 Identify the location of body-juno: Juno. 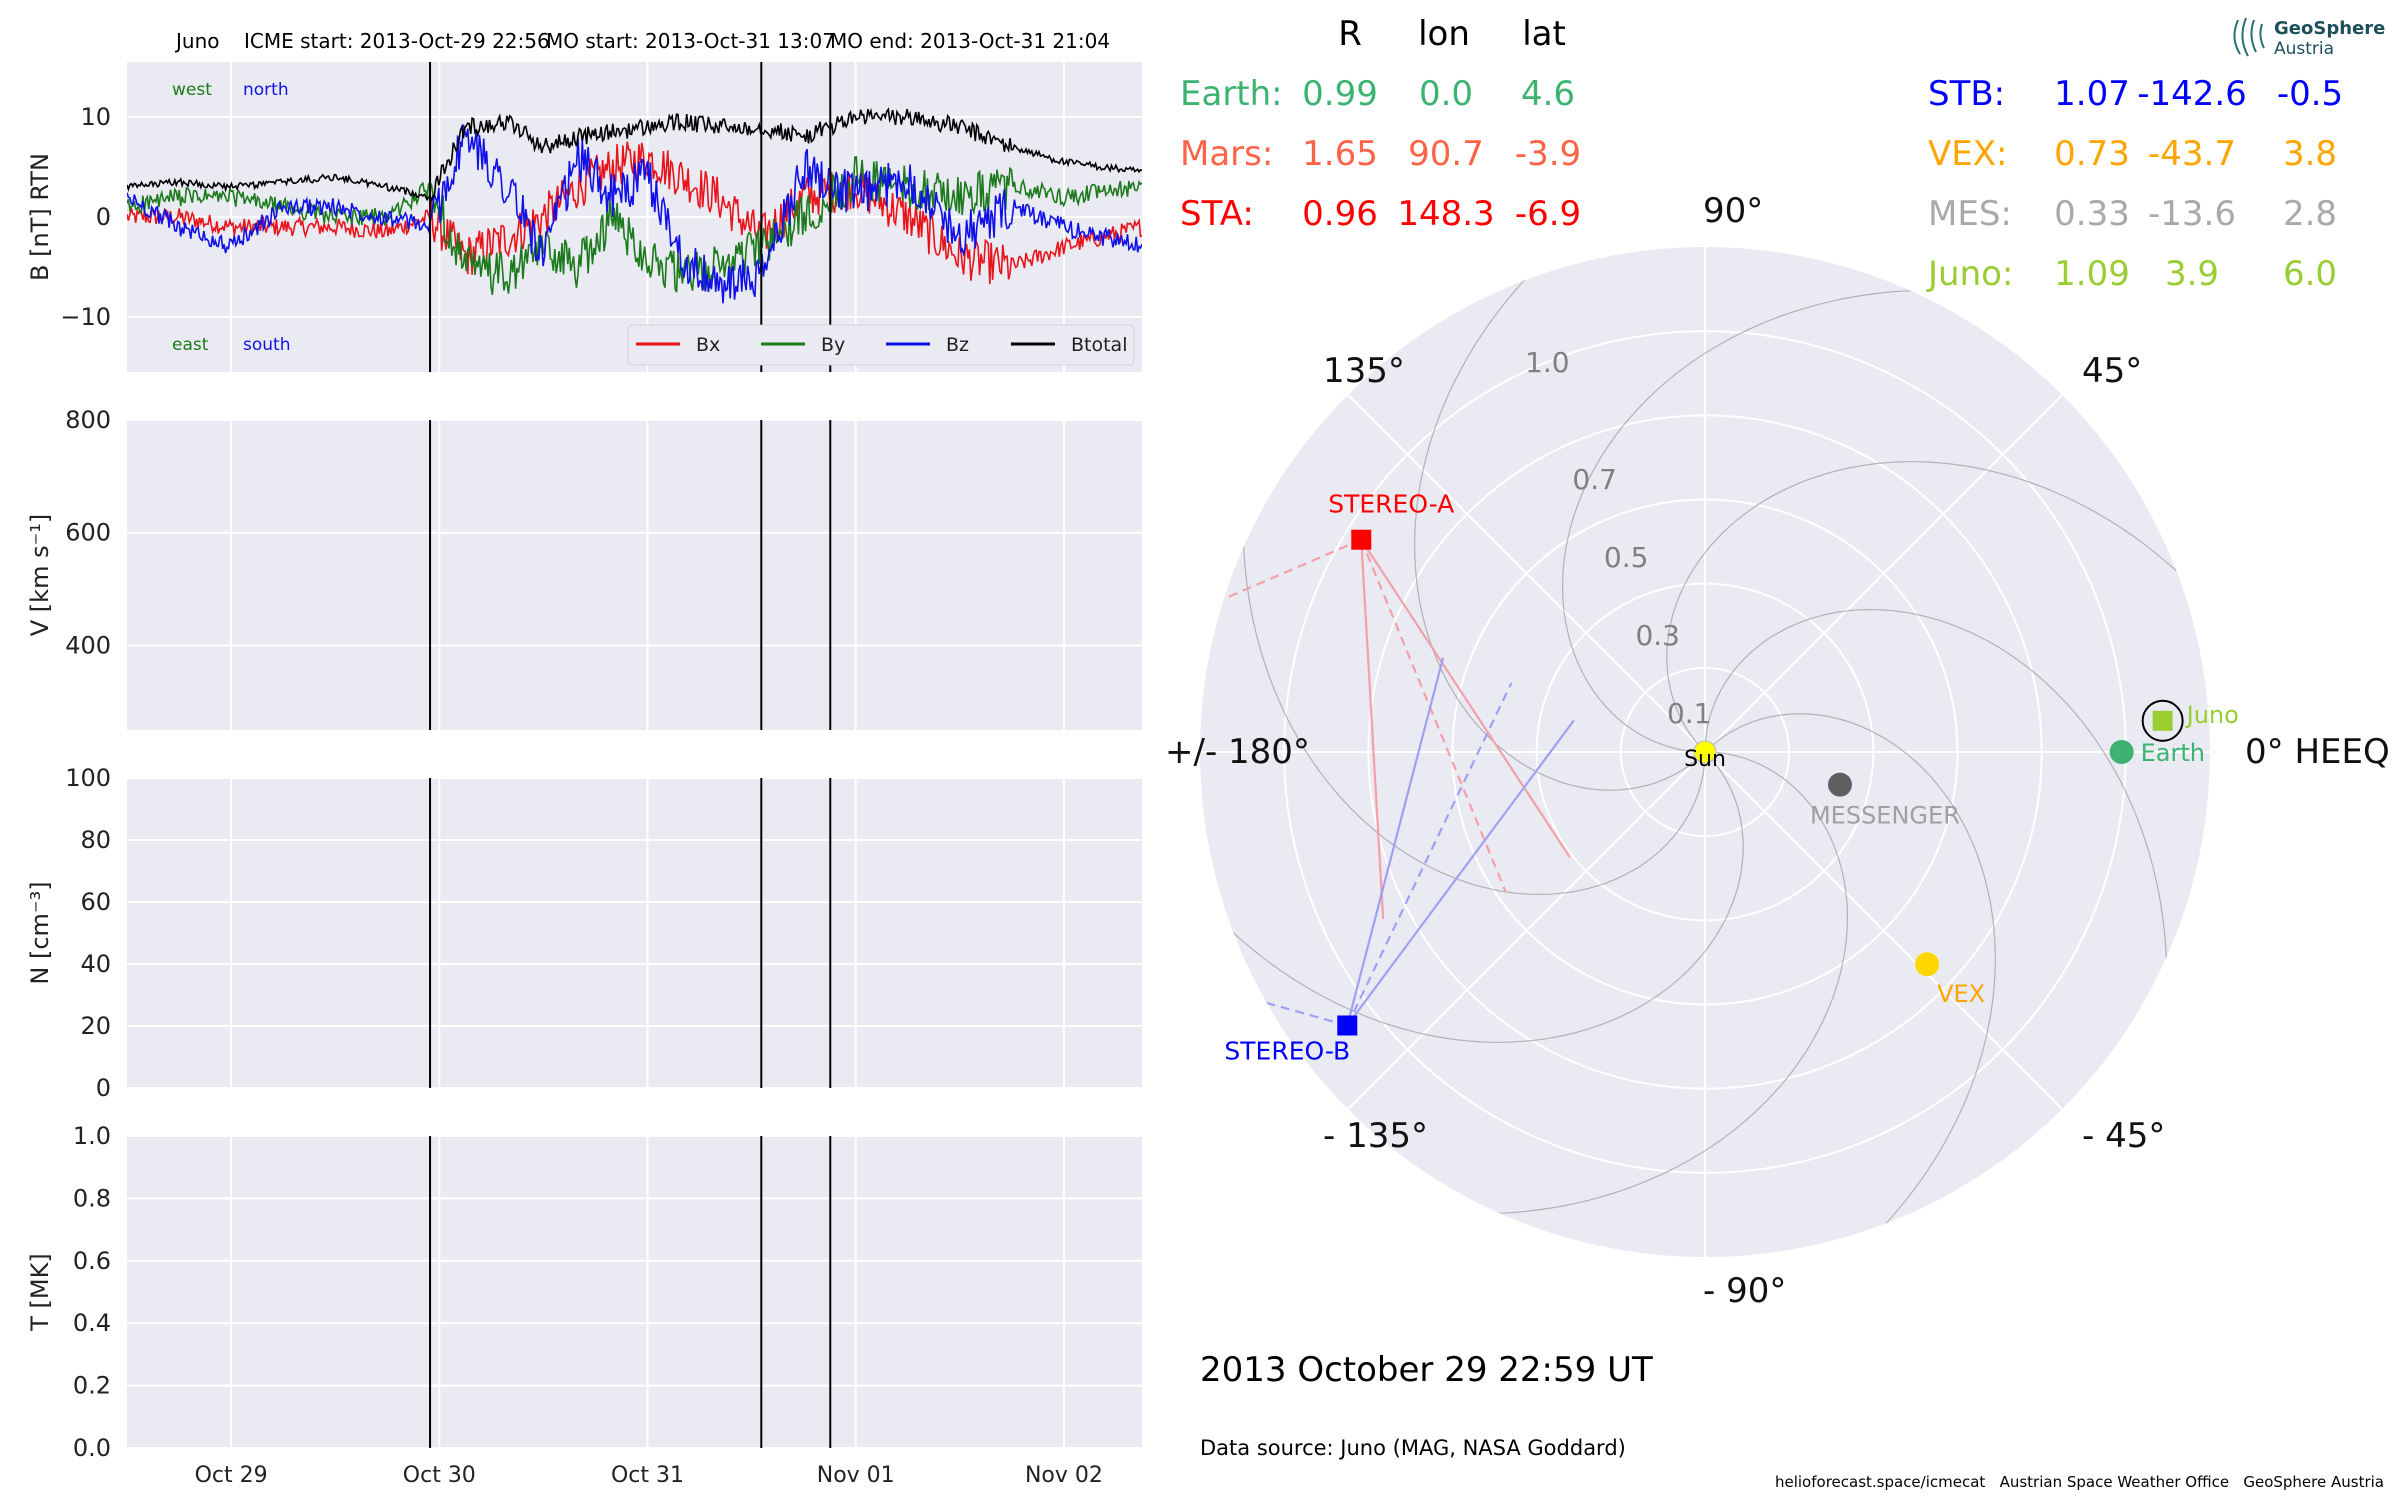
(2190, 720).